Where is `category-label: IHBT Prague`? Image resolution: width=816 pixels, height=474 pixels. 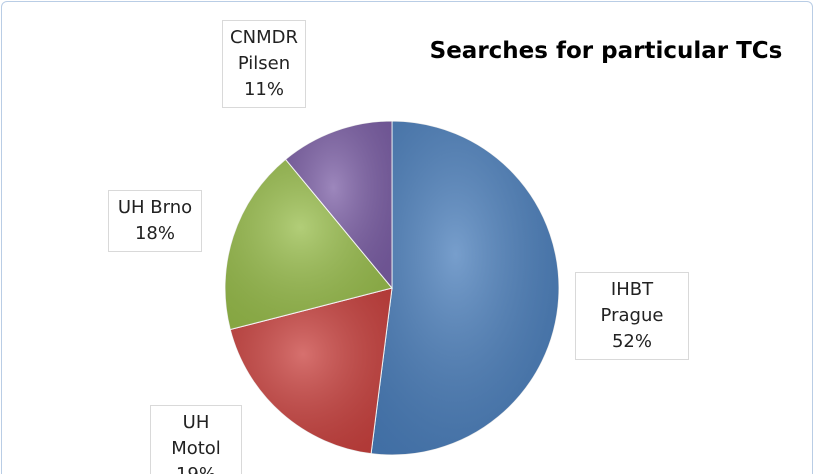
category-label: IHBT Prague is located at coordinates (632, 302).